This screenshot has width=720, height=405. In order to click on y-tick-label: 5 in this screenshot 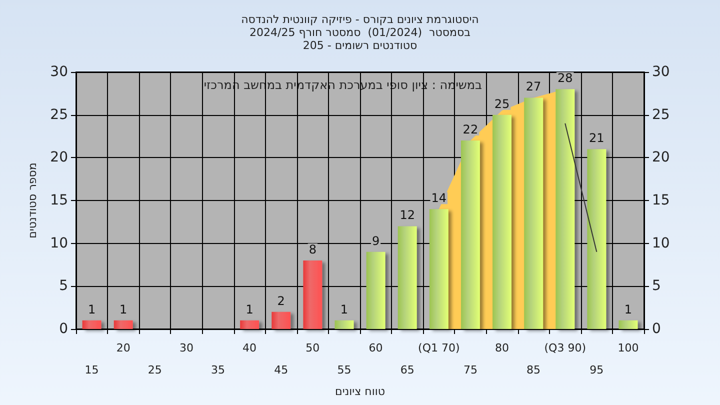, I will do `click(63, 286)`.